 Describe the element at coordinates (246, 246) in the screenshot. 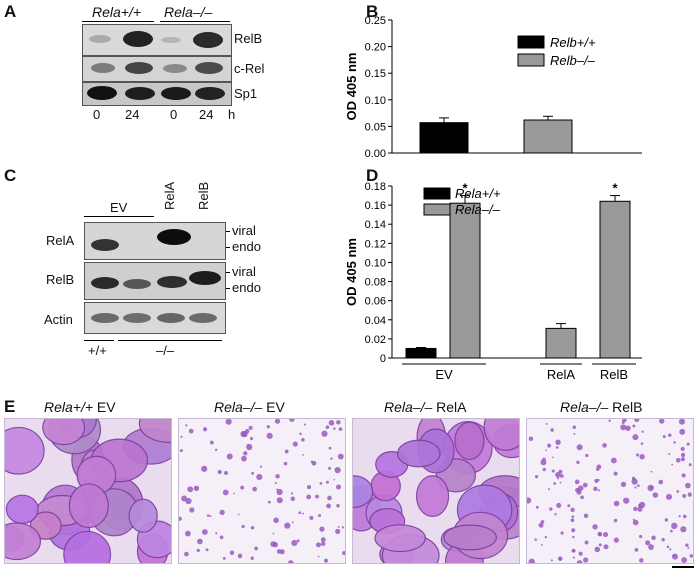

I see `mark-rela-endo: endo` at that location.